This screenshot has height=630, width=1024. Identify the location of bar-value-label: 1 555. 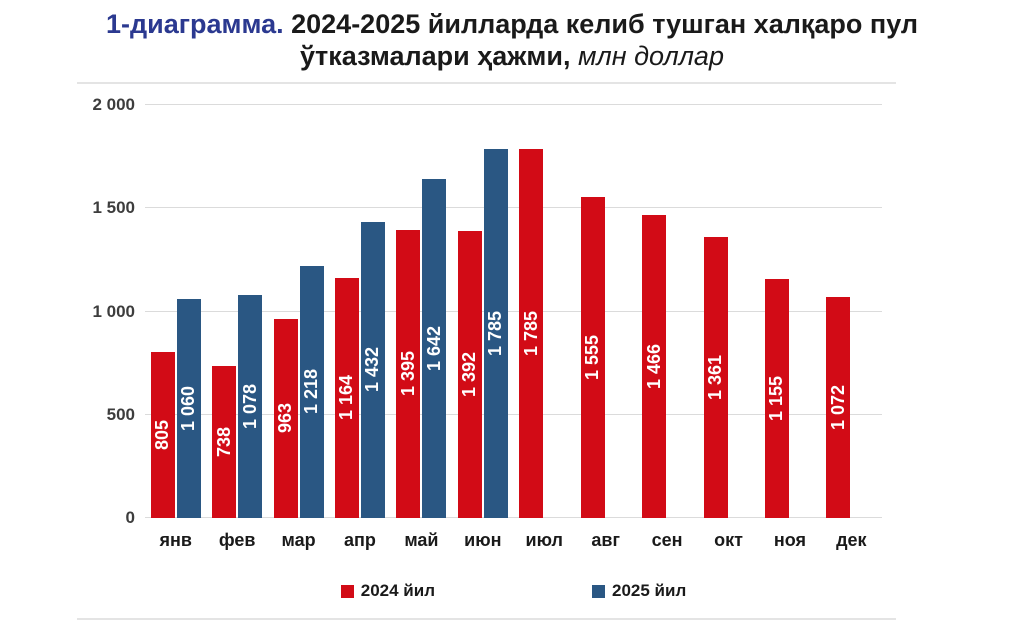
(592, 357).